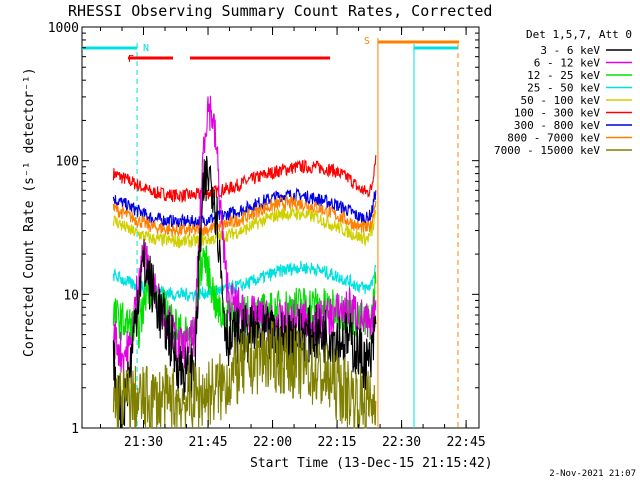 The image size is (640, 480). I want to click on series-line-100-300-kev, so click(244, 179).